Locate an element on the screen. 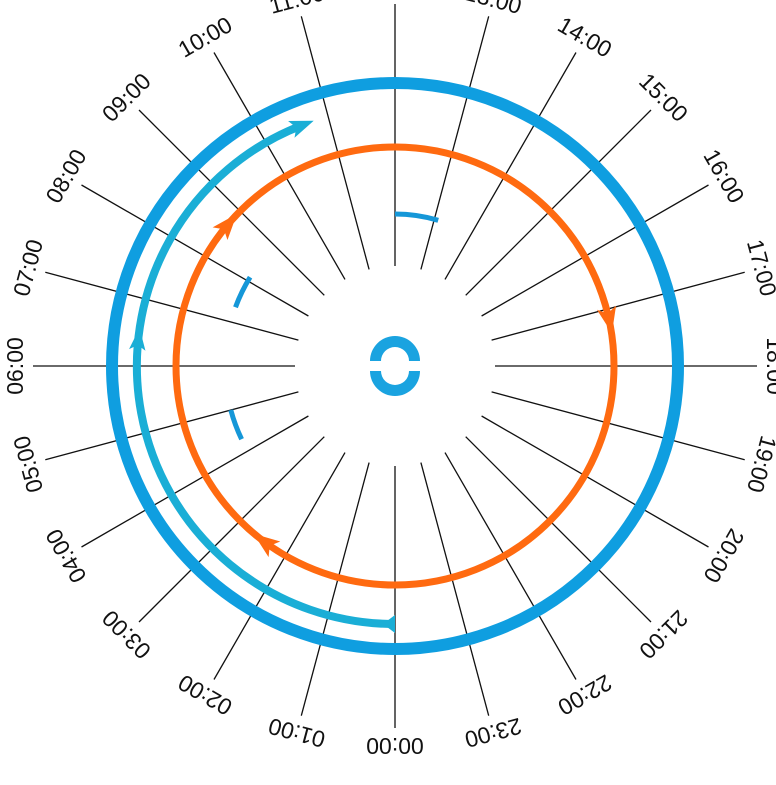 The image size is (776, 785). hour-label-19: 19:00 is located at coordinates (759, 464).